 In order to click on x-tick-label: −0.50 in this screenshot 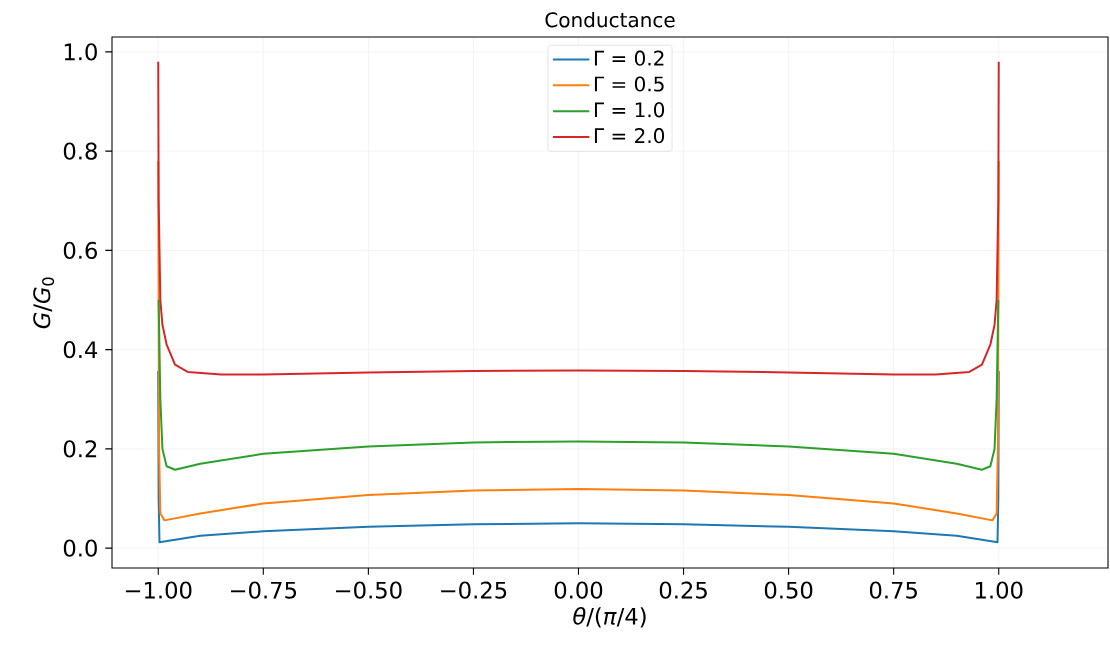, I will do `click(369, 590)`.